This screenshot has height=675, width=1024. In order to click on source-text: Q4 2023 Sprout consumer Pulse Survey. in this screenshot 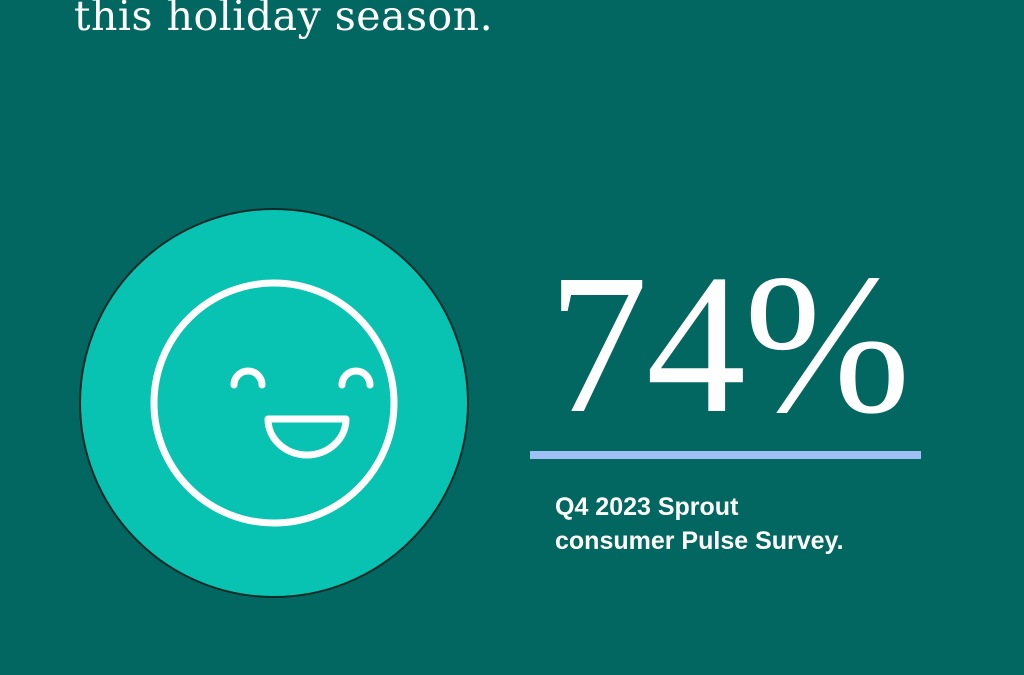, I will do `click(745, 524)`.